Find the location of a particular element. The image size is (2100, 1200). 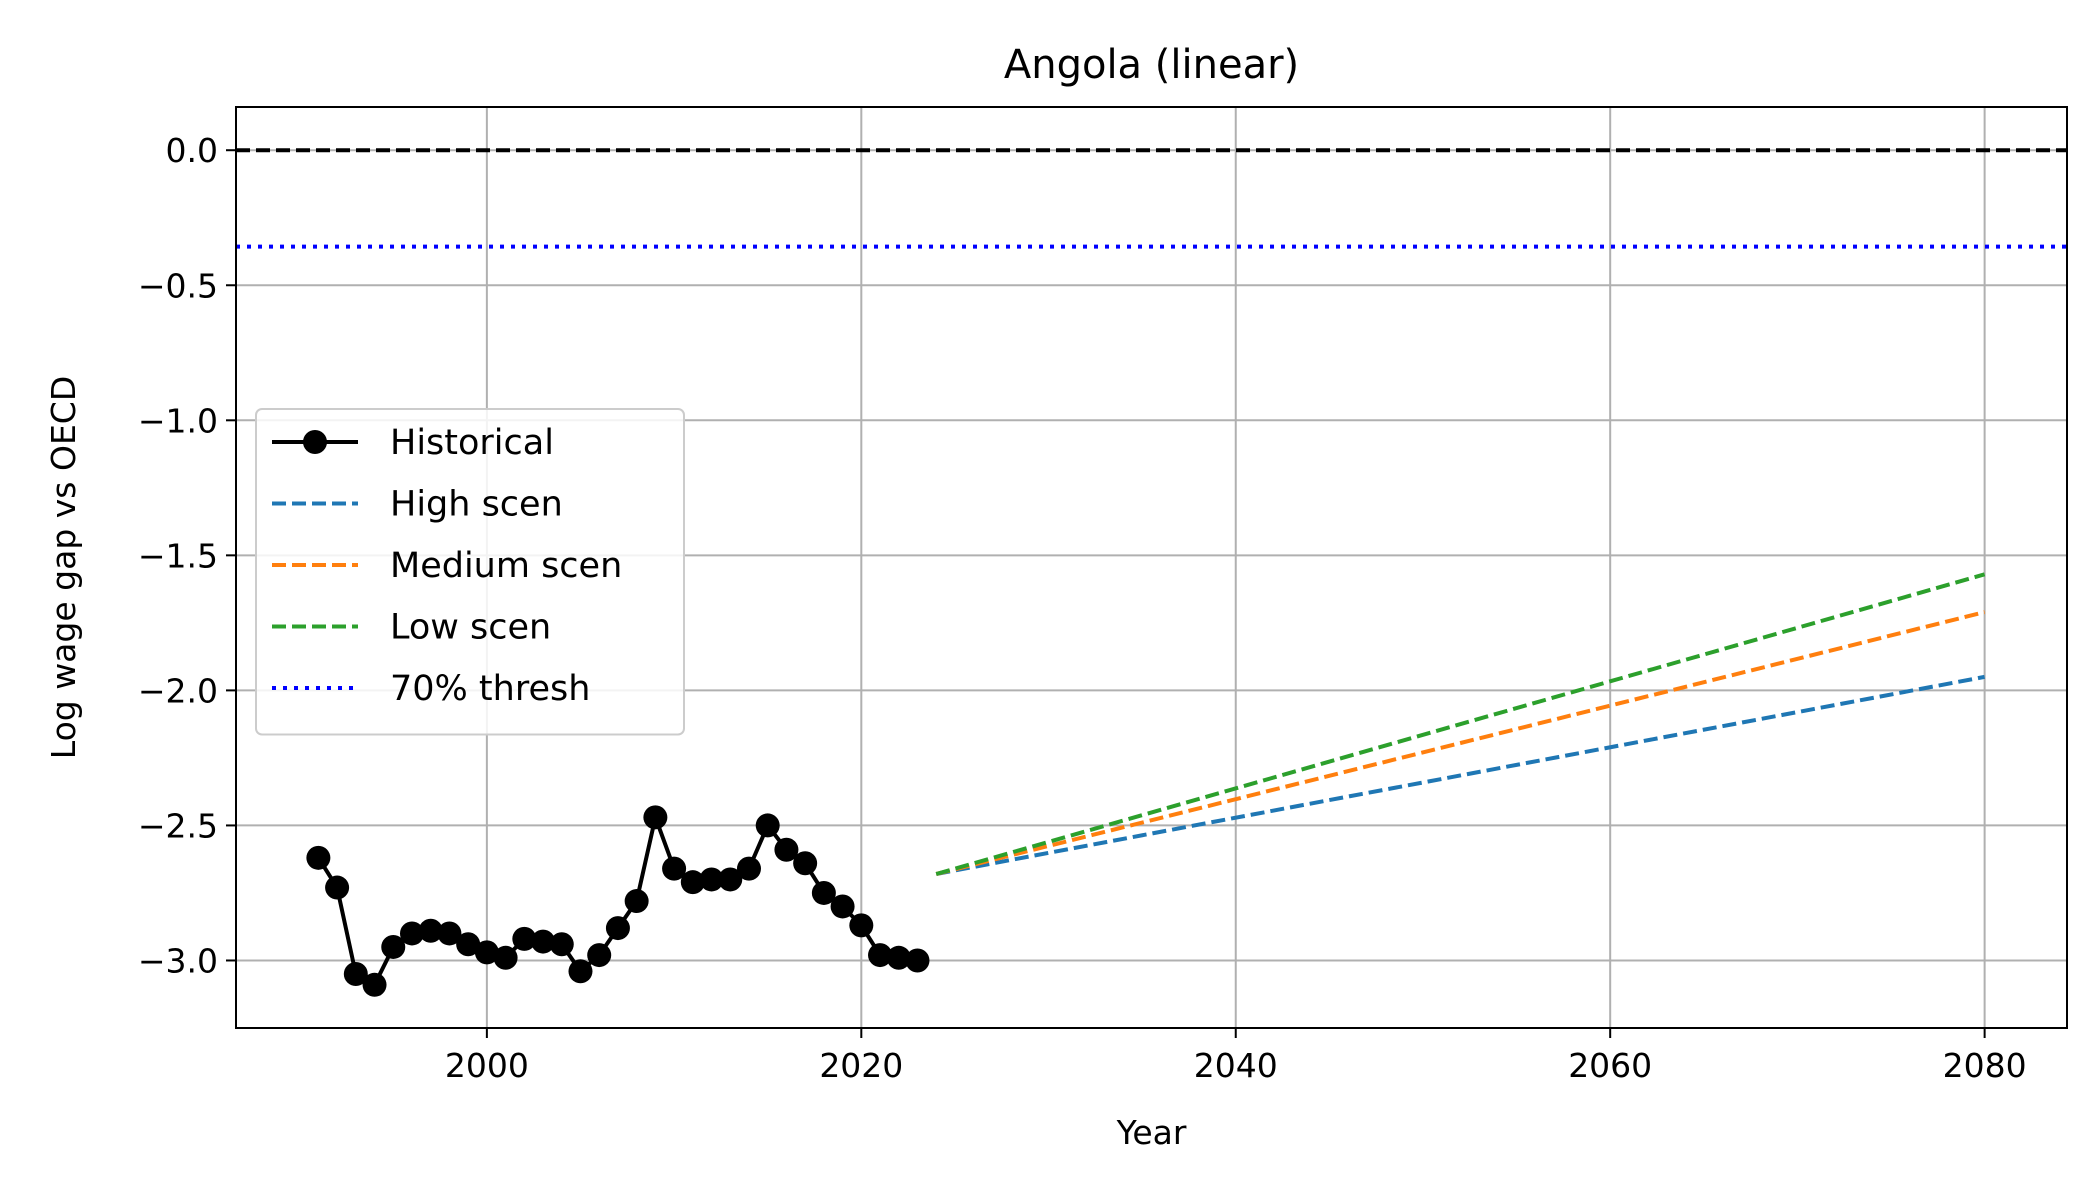

y-tick-label: −3.0 is located at coordinates (178, 960).